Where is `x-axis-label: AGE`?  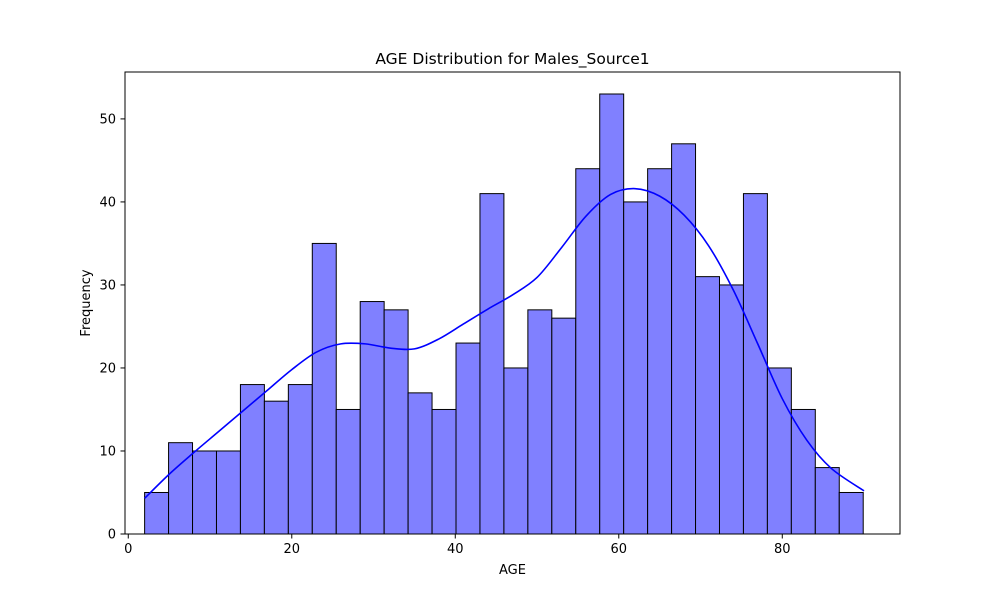 x-axis-label: AGE is located at coordinates (512, 570).